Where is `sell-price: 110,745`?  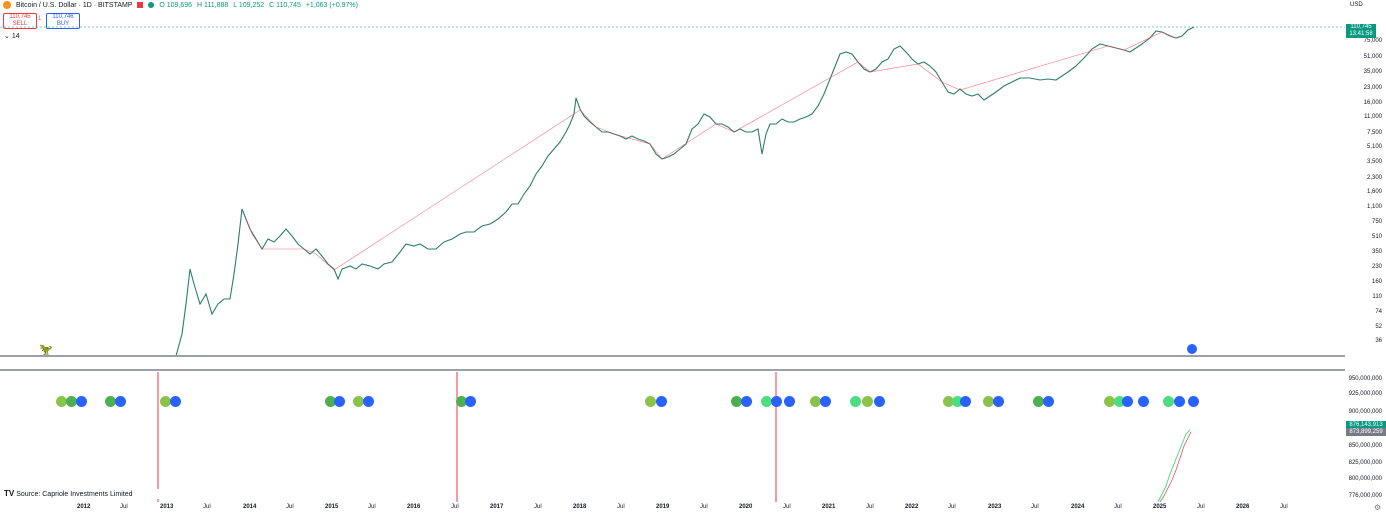
sell-price: 110,745 is located at coordinates (20, 17).